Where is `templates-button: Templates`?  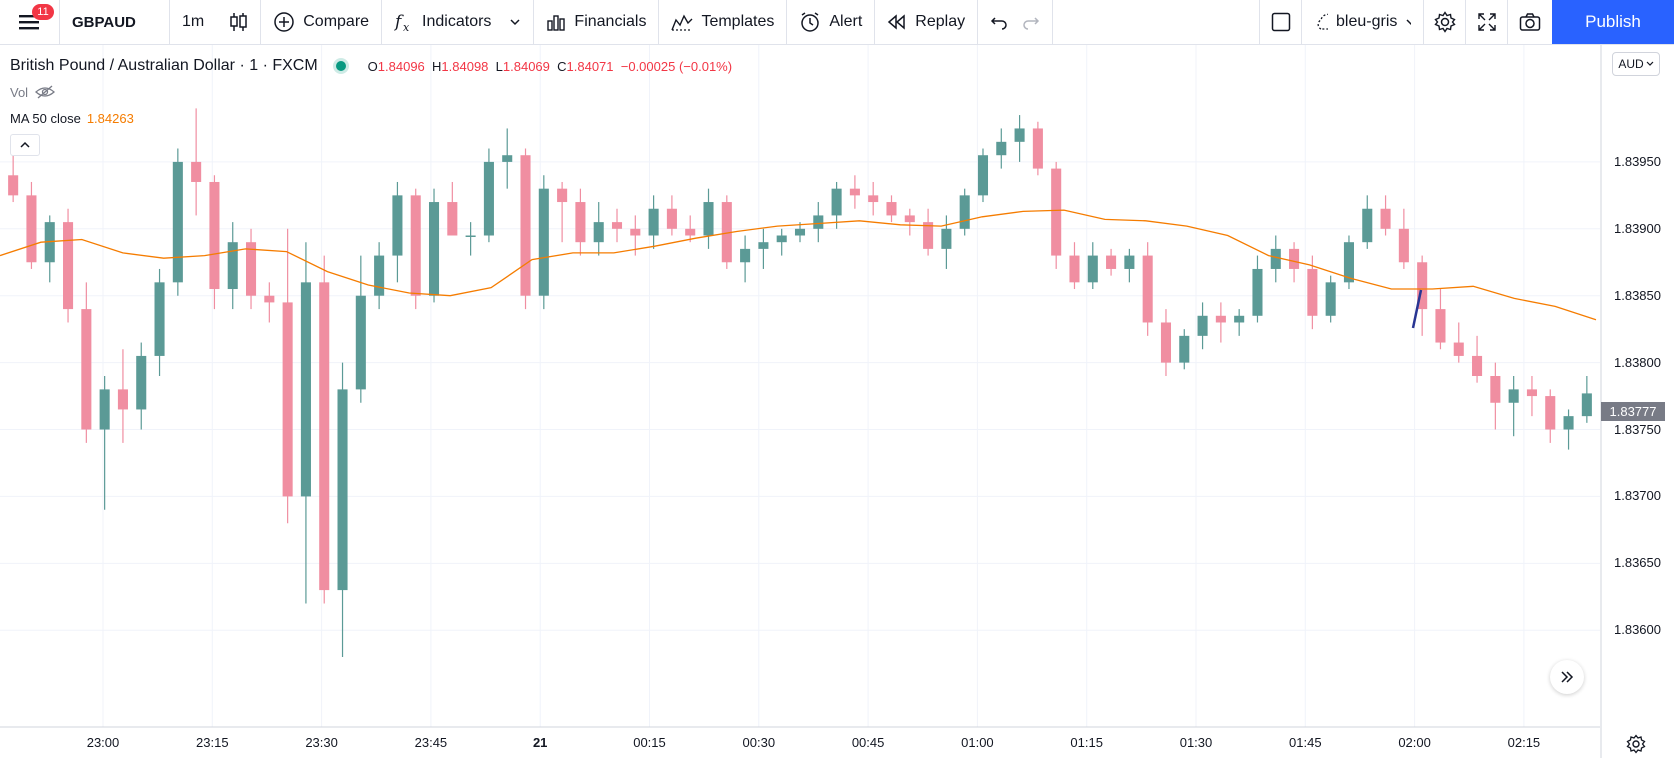
templates-button: Templates is located at coordinates (723, 22).